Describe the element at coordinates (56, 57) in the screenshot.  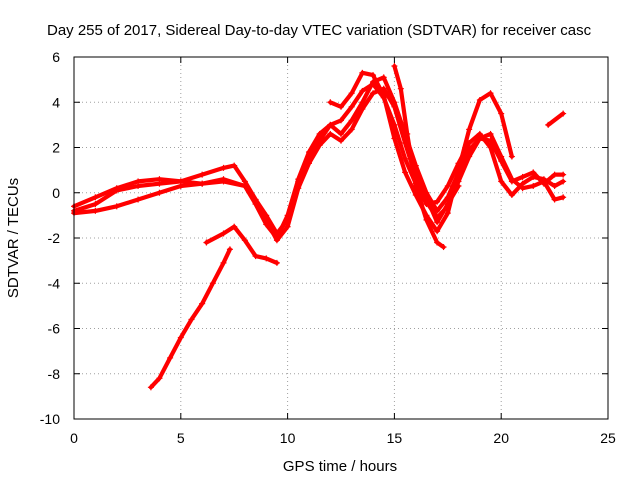
I see `y-tick-label: 6` at that location.